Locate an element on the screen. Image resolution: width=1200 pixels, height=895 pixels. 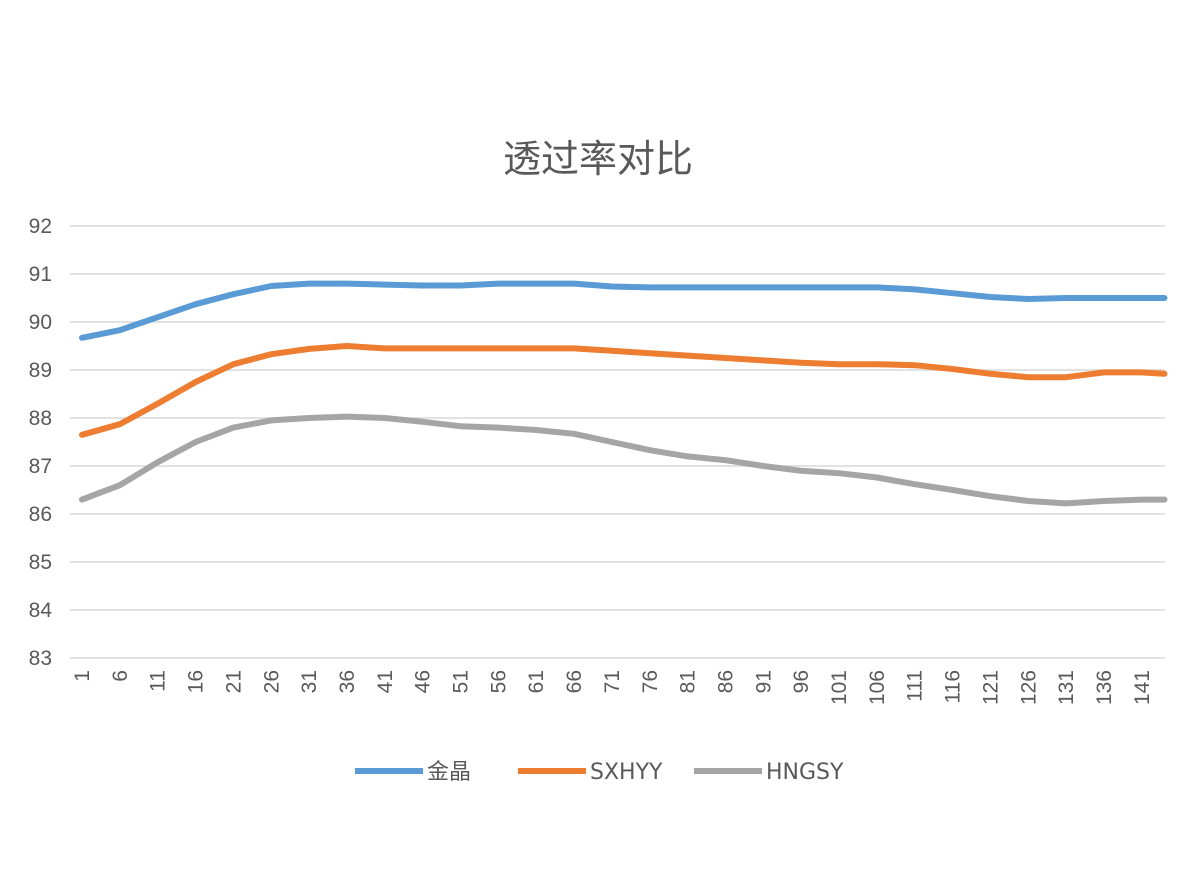
y-axis-ticks: 83 84 85 86 87 88 89 90 91 92 is located at coordinates (41, 442).